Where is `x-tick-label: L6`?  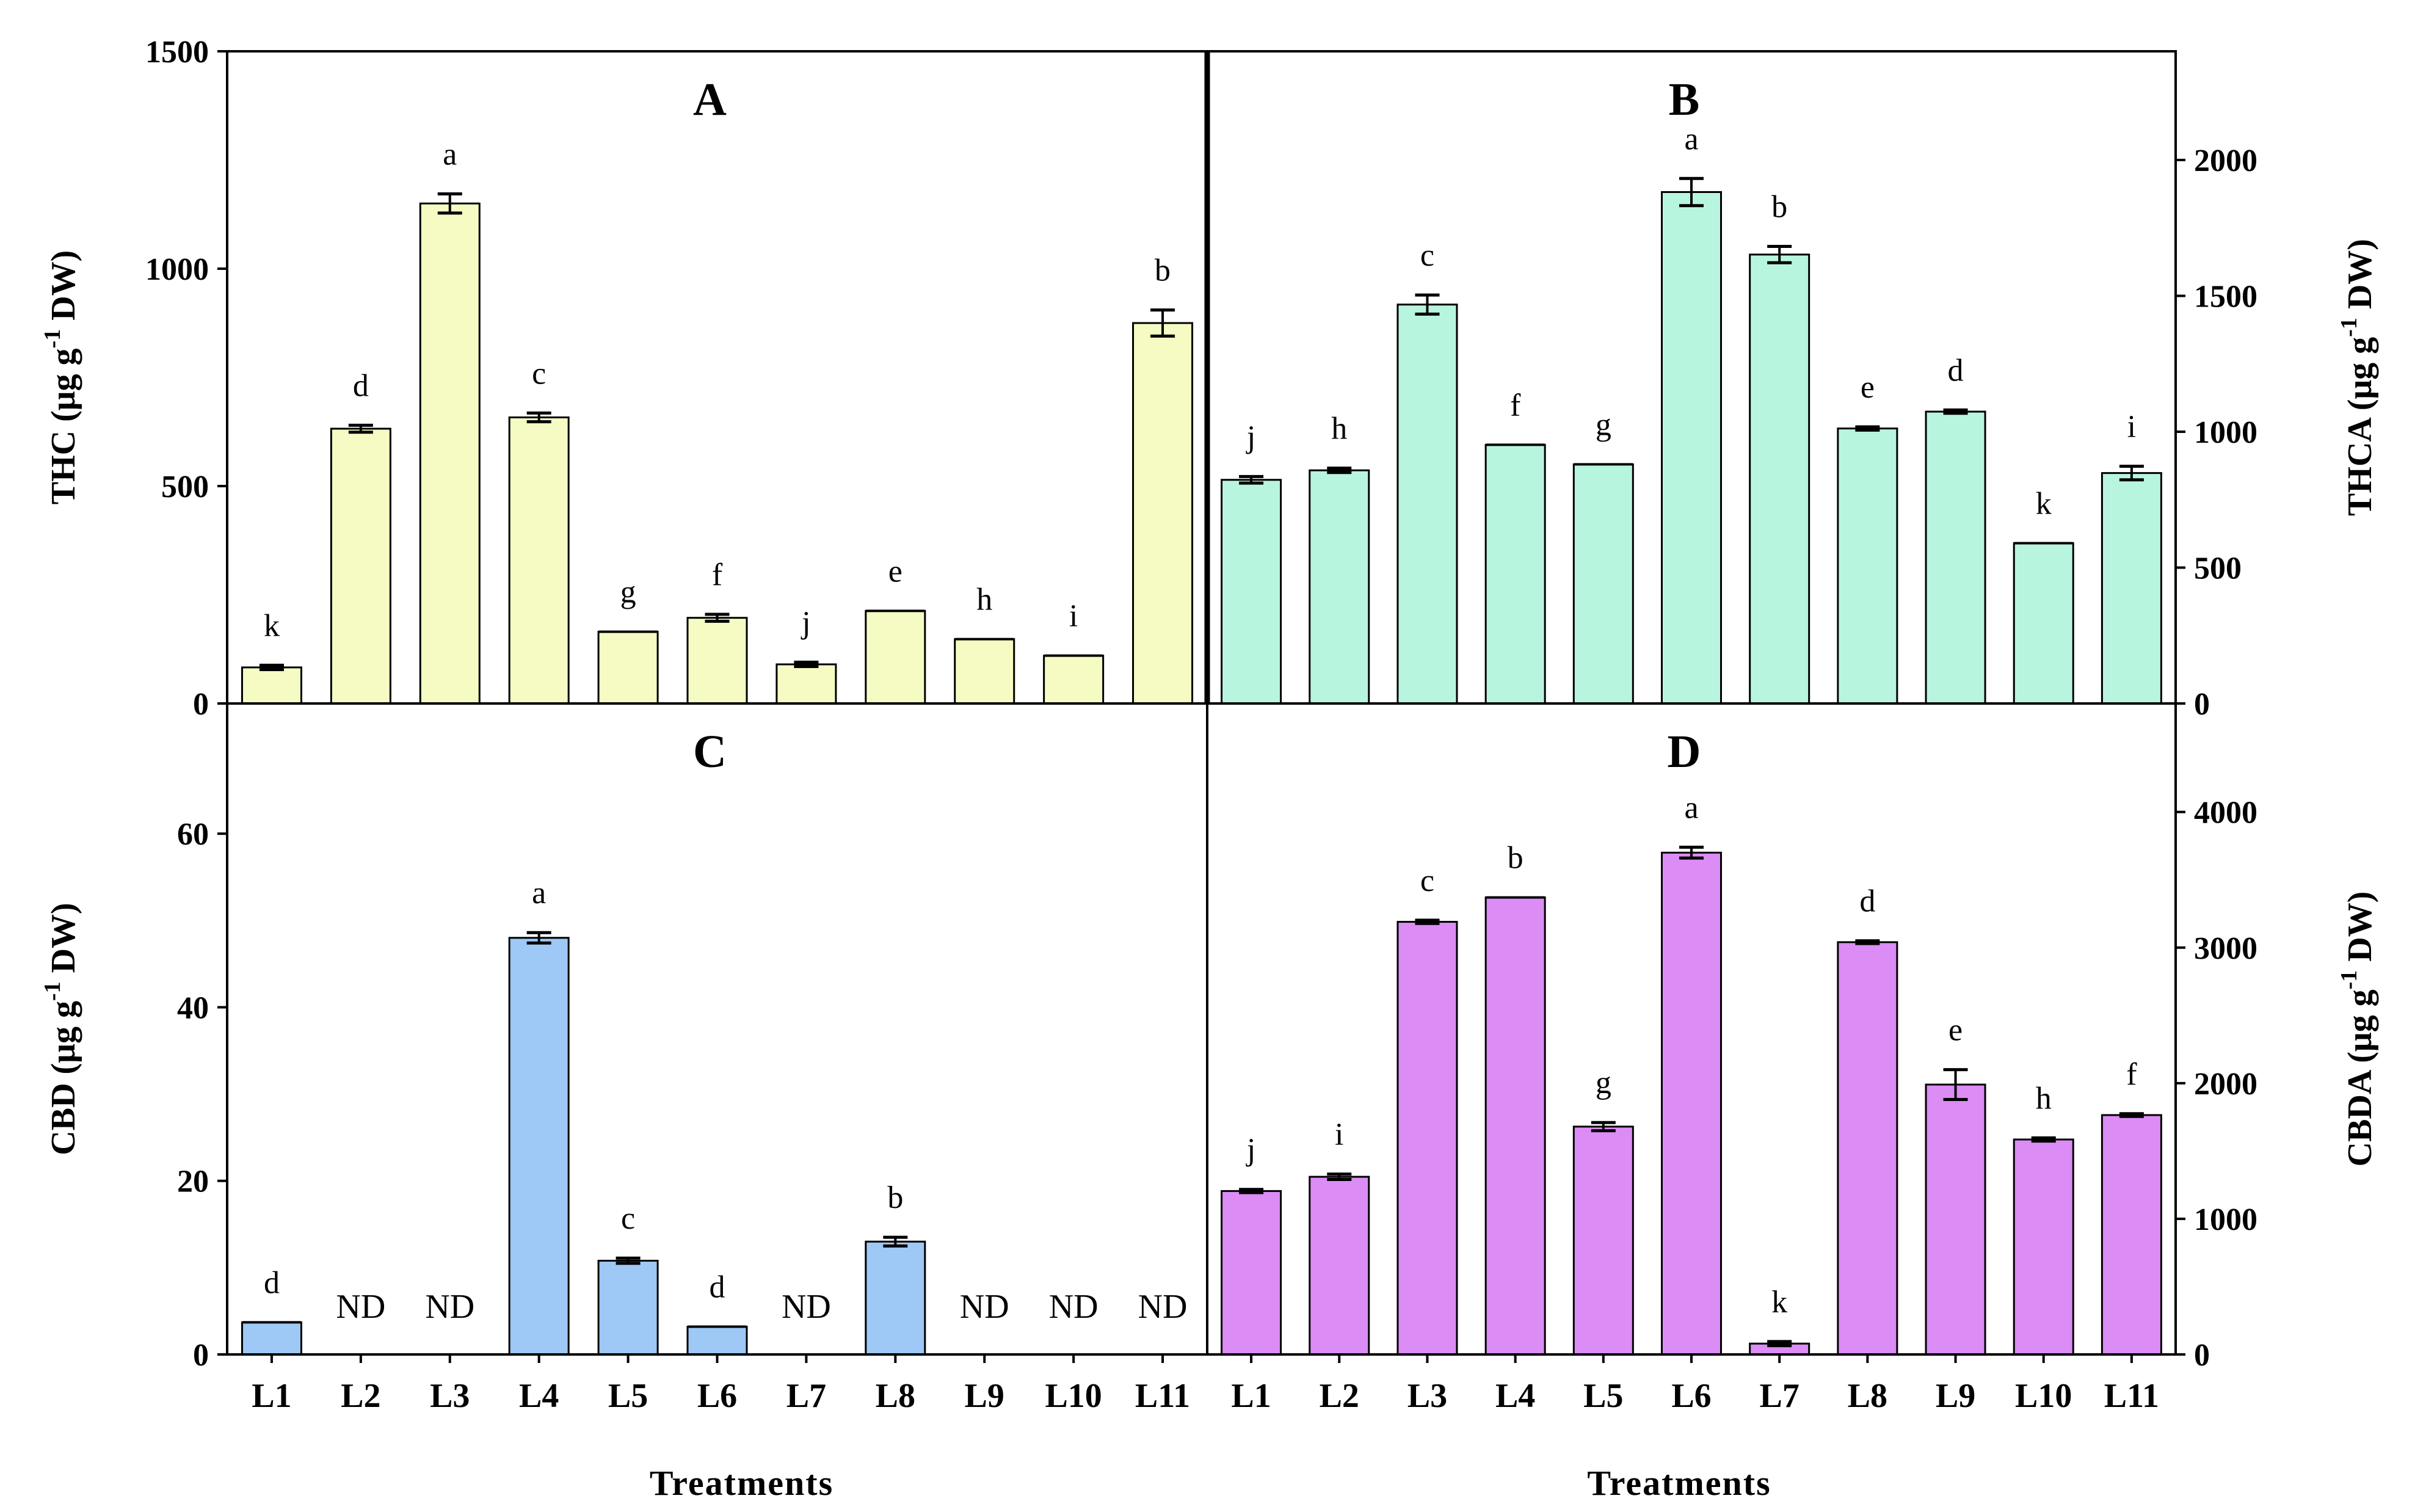
x-tick-label: L6 is located at coordinates (717, 1396).